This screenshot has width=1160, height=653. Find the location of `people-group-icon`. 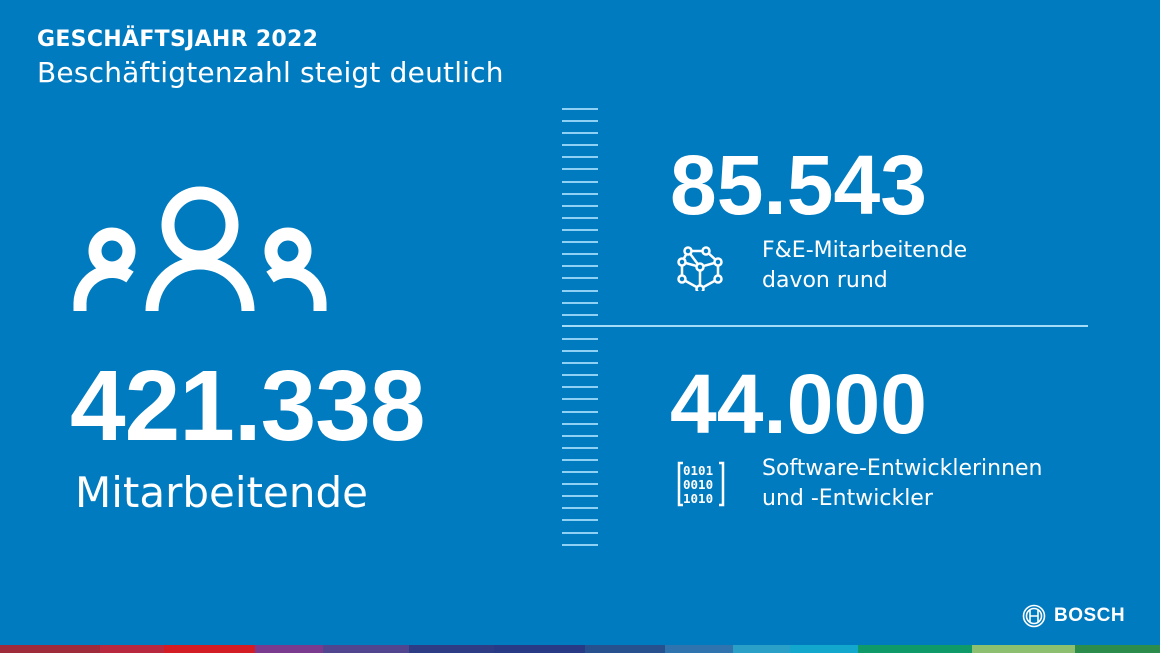

people-group-icon is located at coordinates (200, 248).